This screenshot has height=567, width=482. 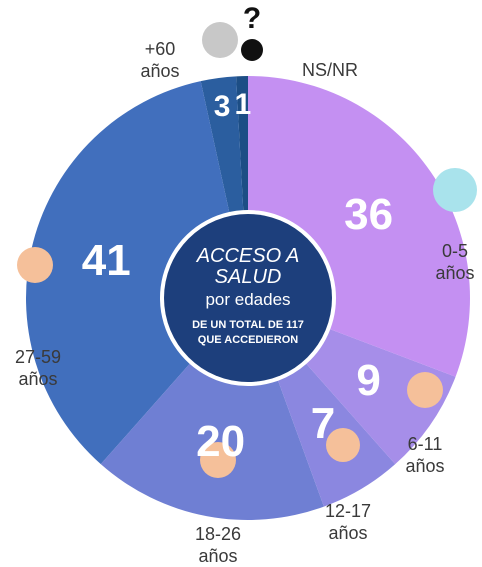 I want to click on category-label: NS/NR, so click(x=329, y=70).